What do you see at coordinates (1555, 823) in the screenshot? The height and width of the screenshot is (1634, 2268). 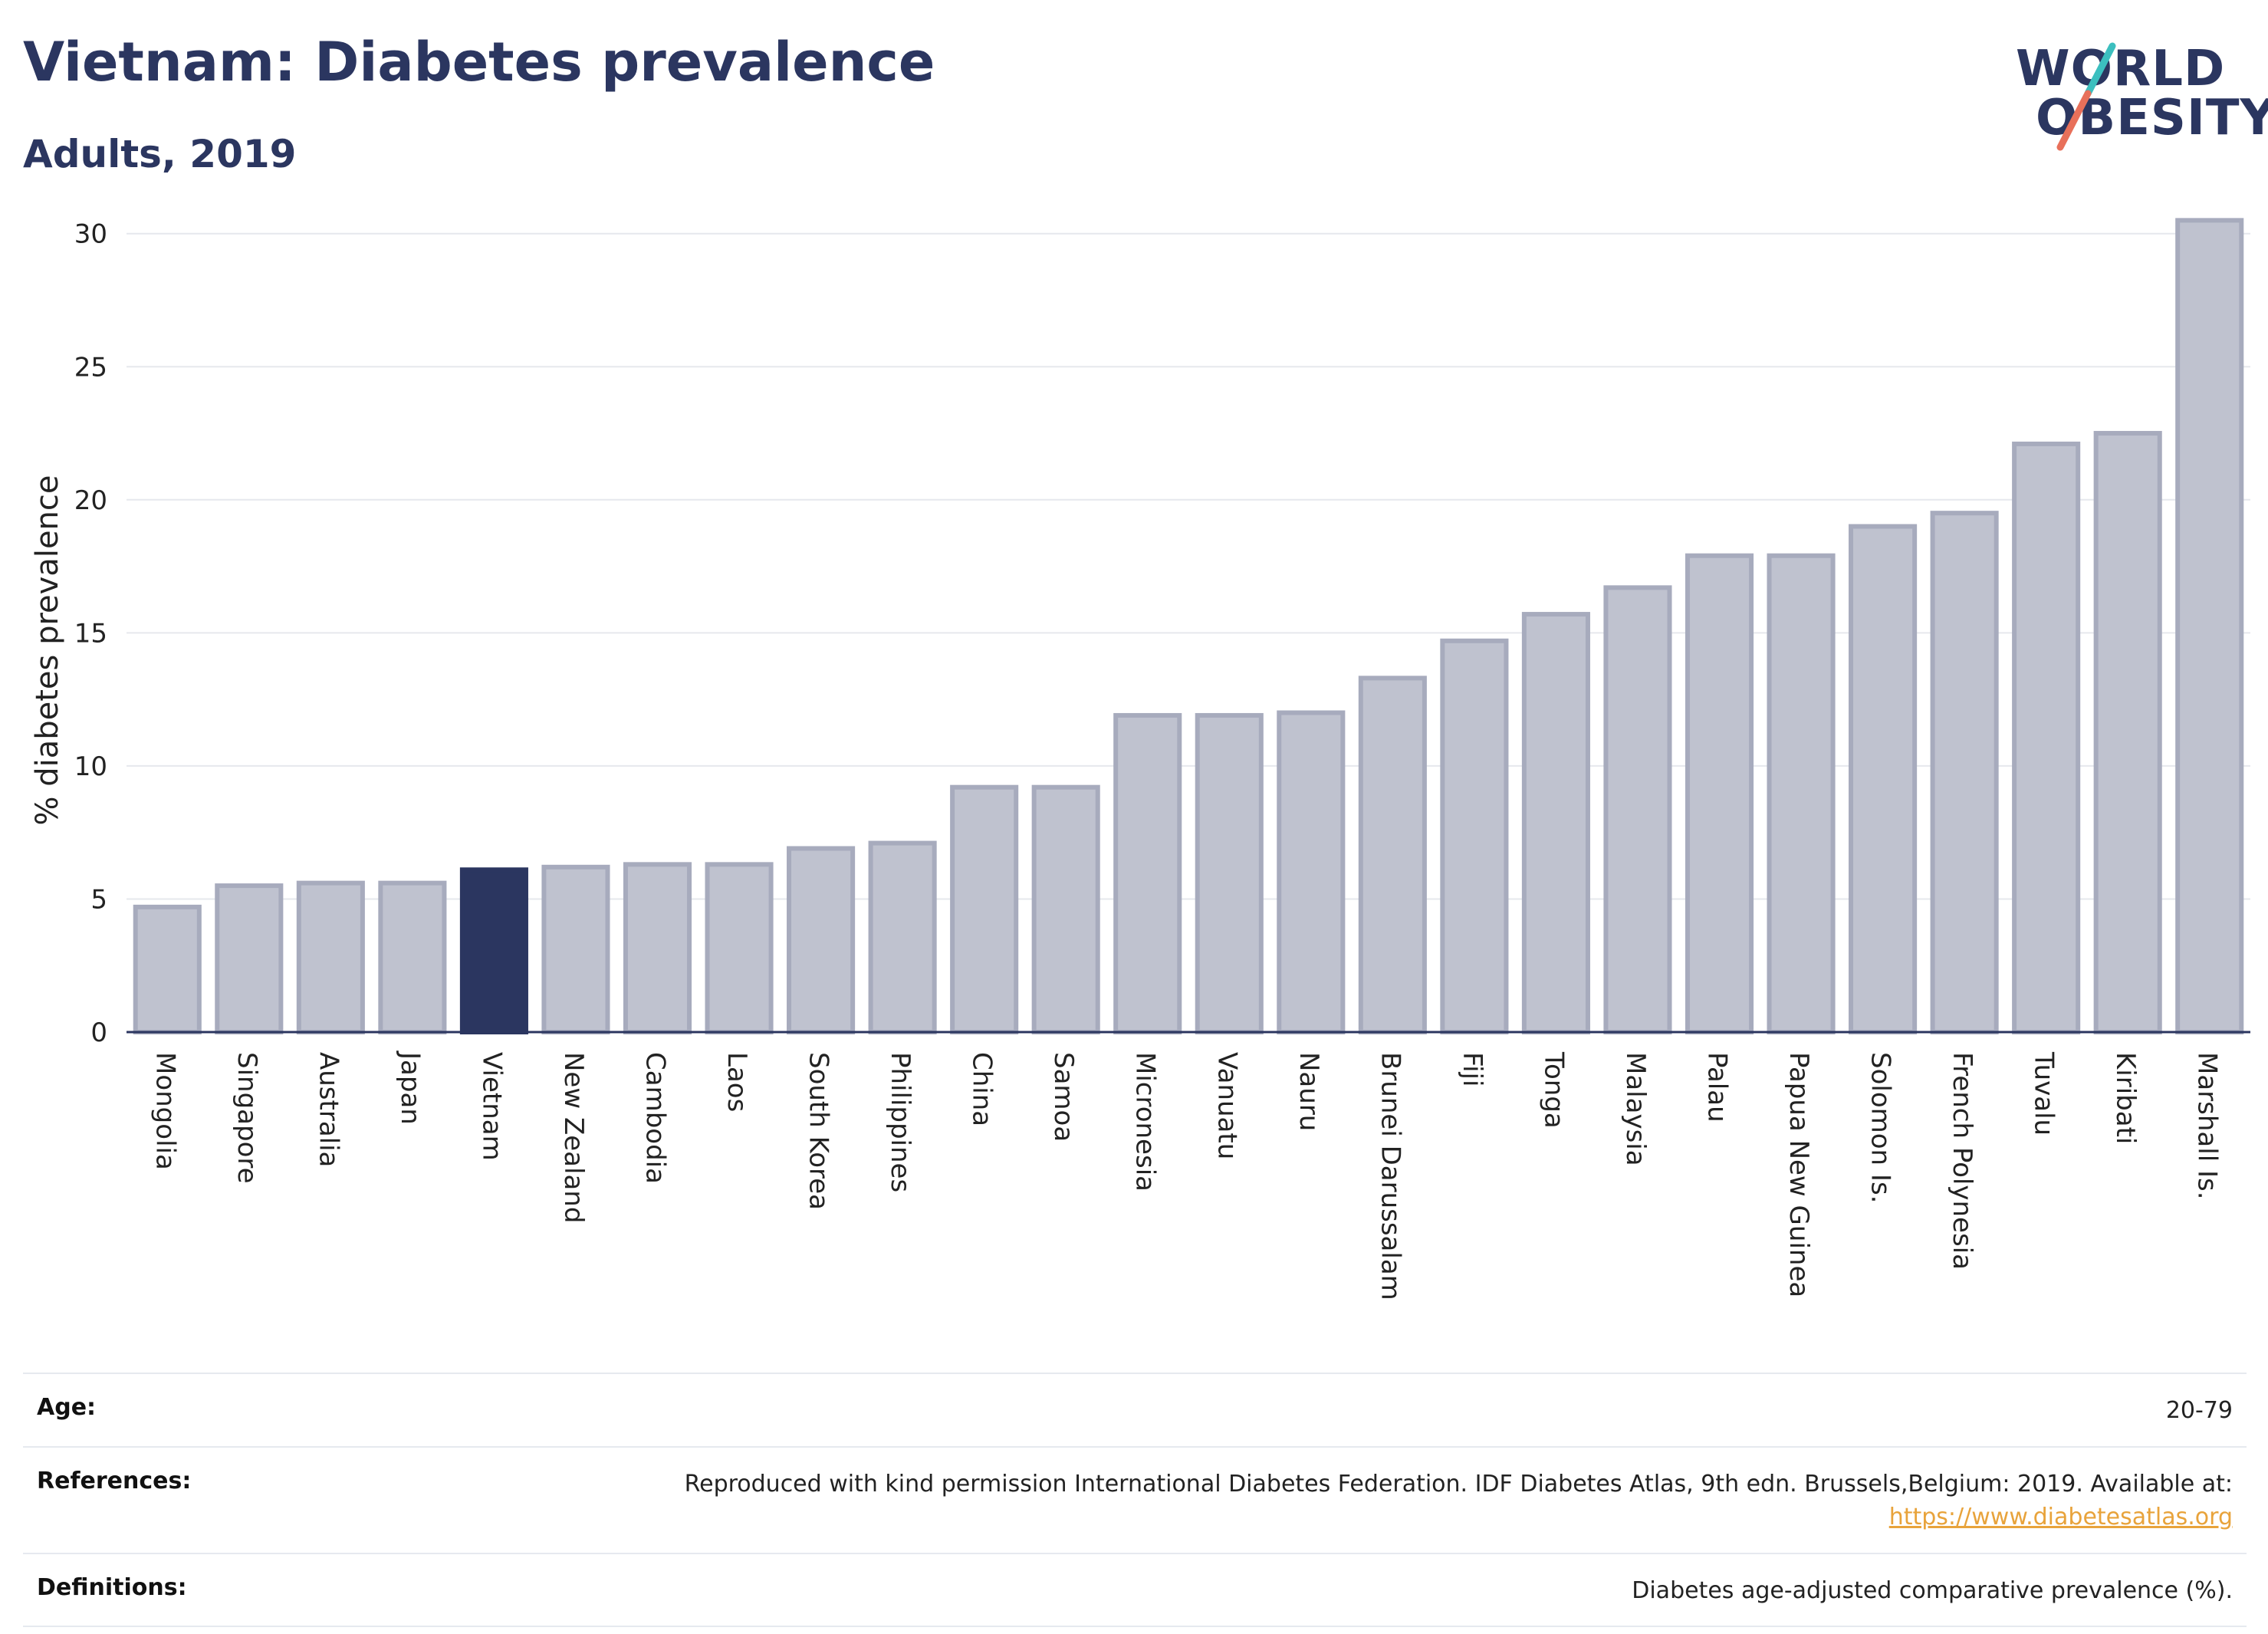 I see `bar-tonga` at bounding box center [1555, 823].